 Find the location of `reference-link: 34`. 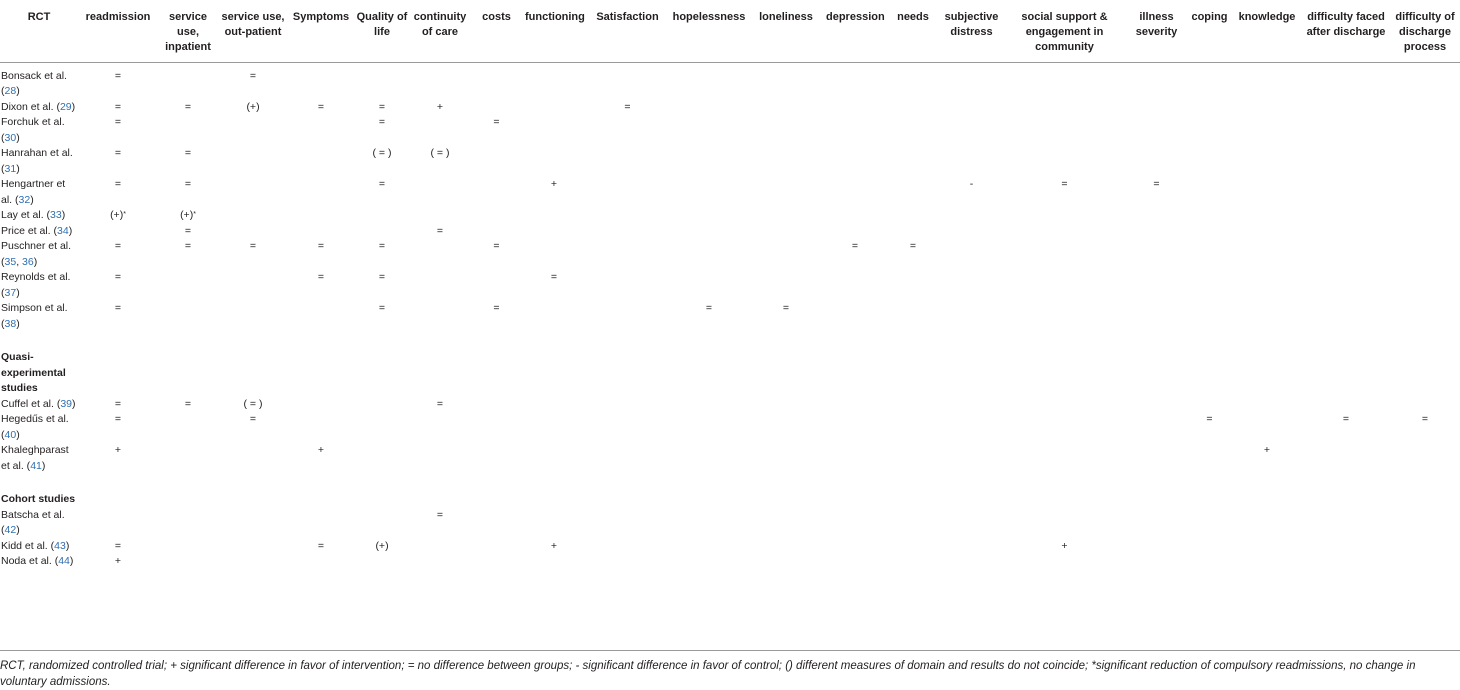

reference-link: 34 is located at coordinates (63, 230).